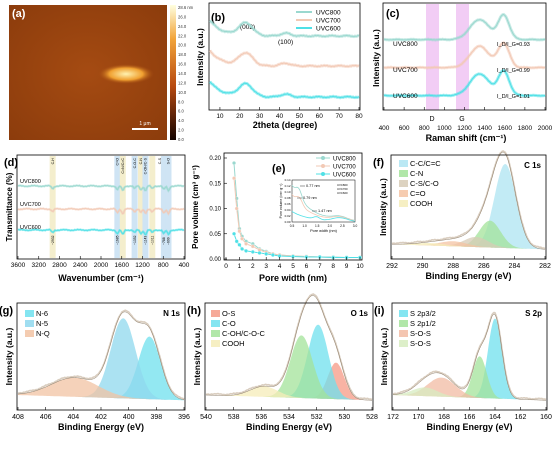 This screenshot has width=554, height=452. What do you see at coordinates (513, 45) in the screenshot?
I see `ratio-uvc800: I_D/I_G=0.93` at bounding box center [513, 45].